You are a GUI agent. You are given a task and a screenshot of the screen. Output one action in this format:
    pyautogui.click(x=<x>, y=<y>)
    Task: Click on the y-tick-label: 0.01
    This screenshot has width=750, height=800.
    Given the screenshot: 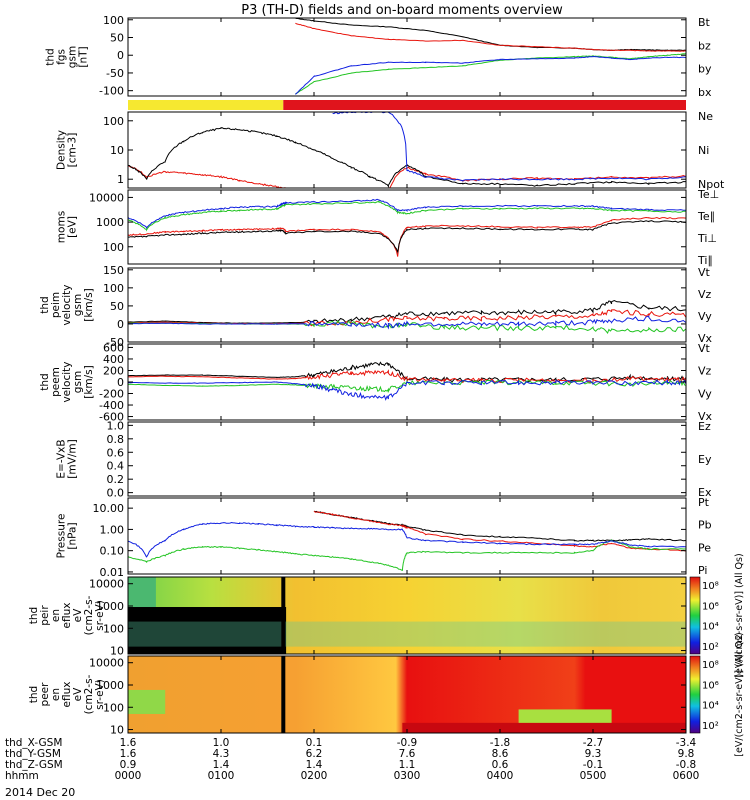 What is the action you would take?
    pyautogui.click(x=112, y=572)
    